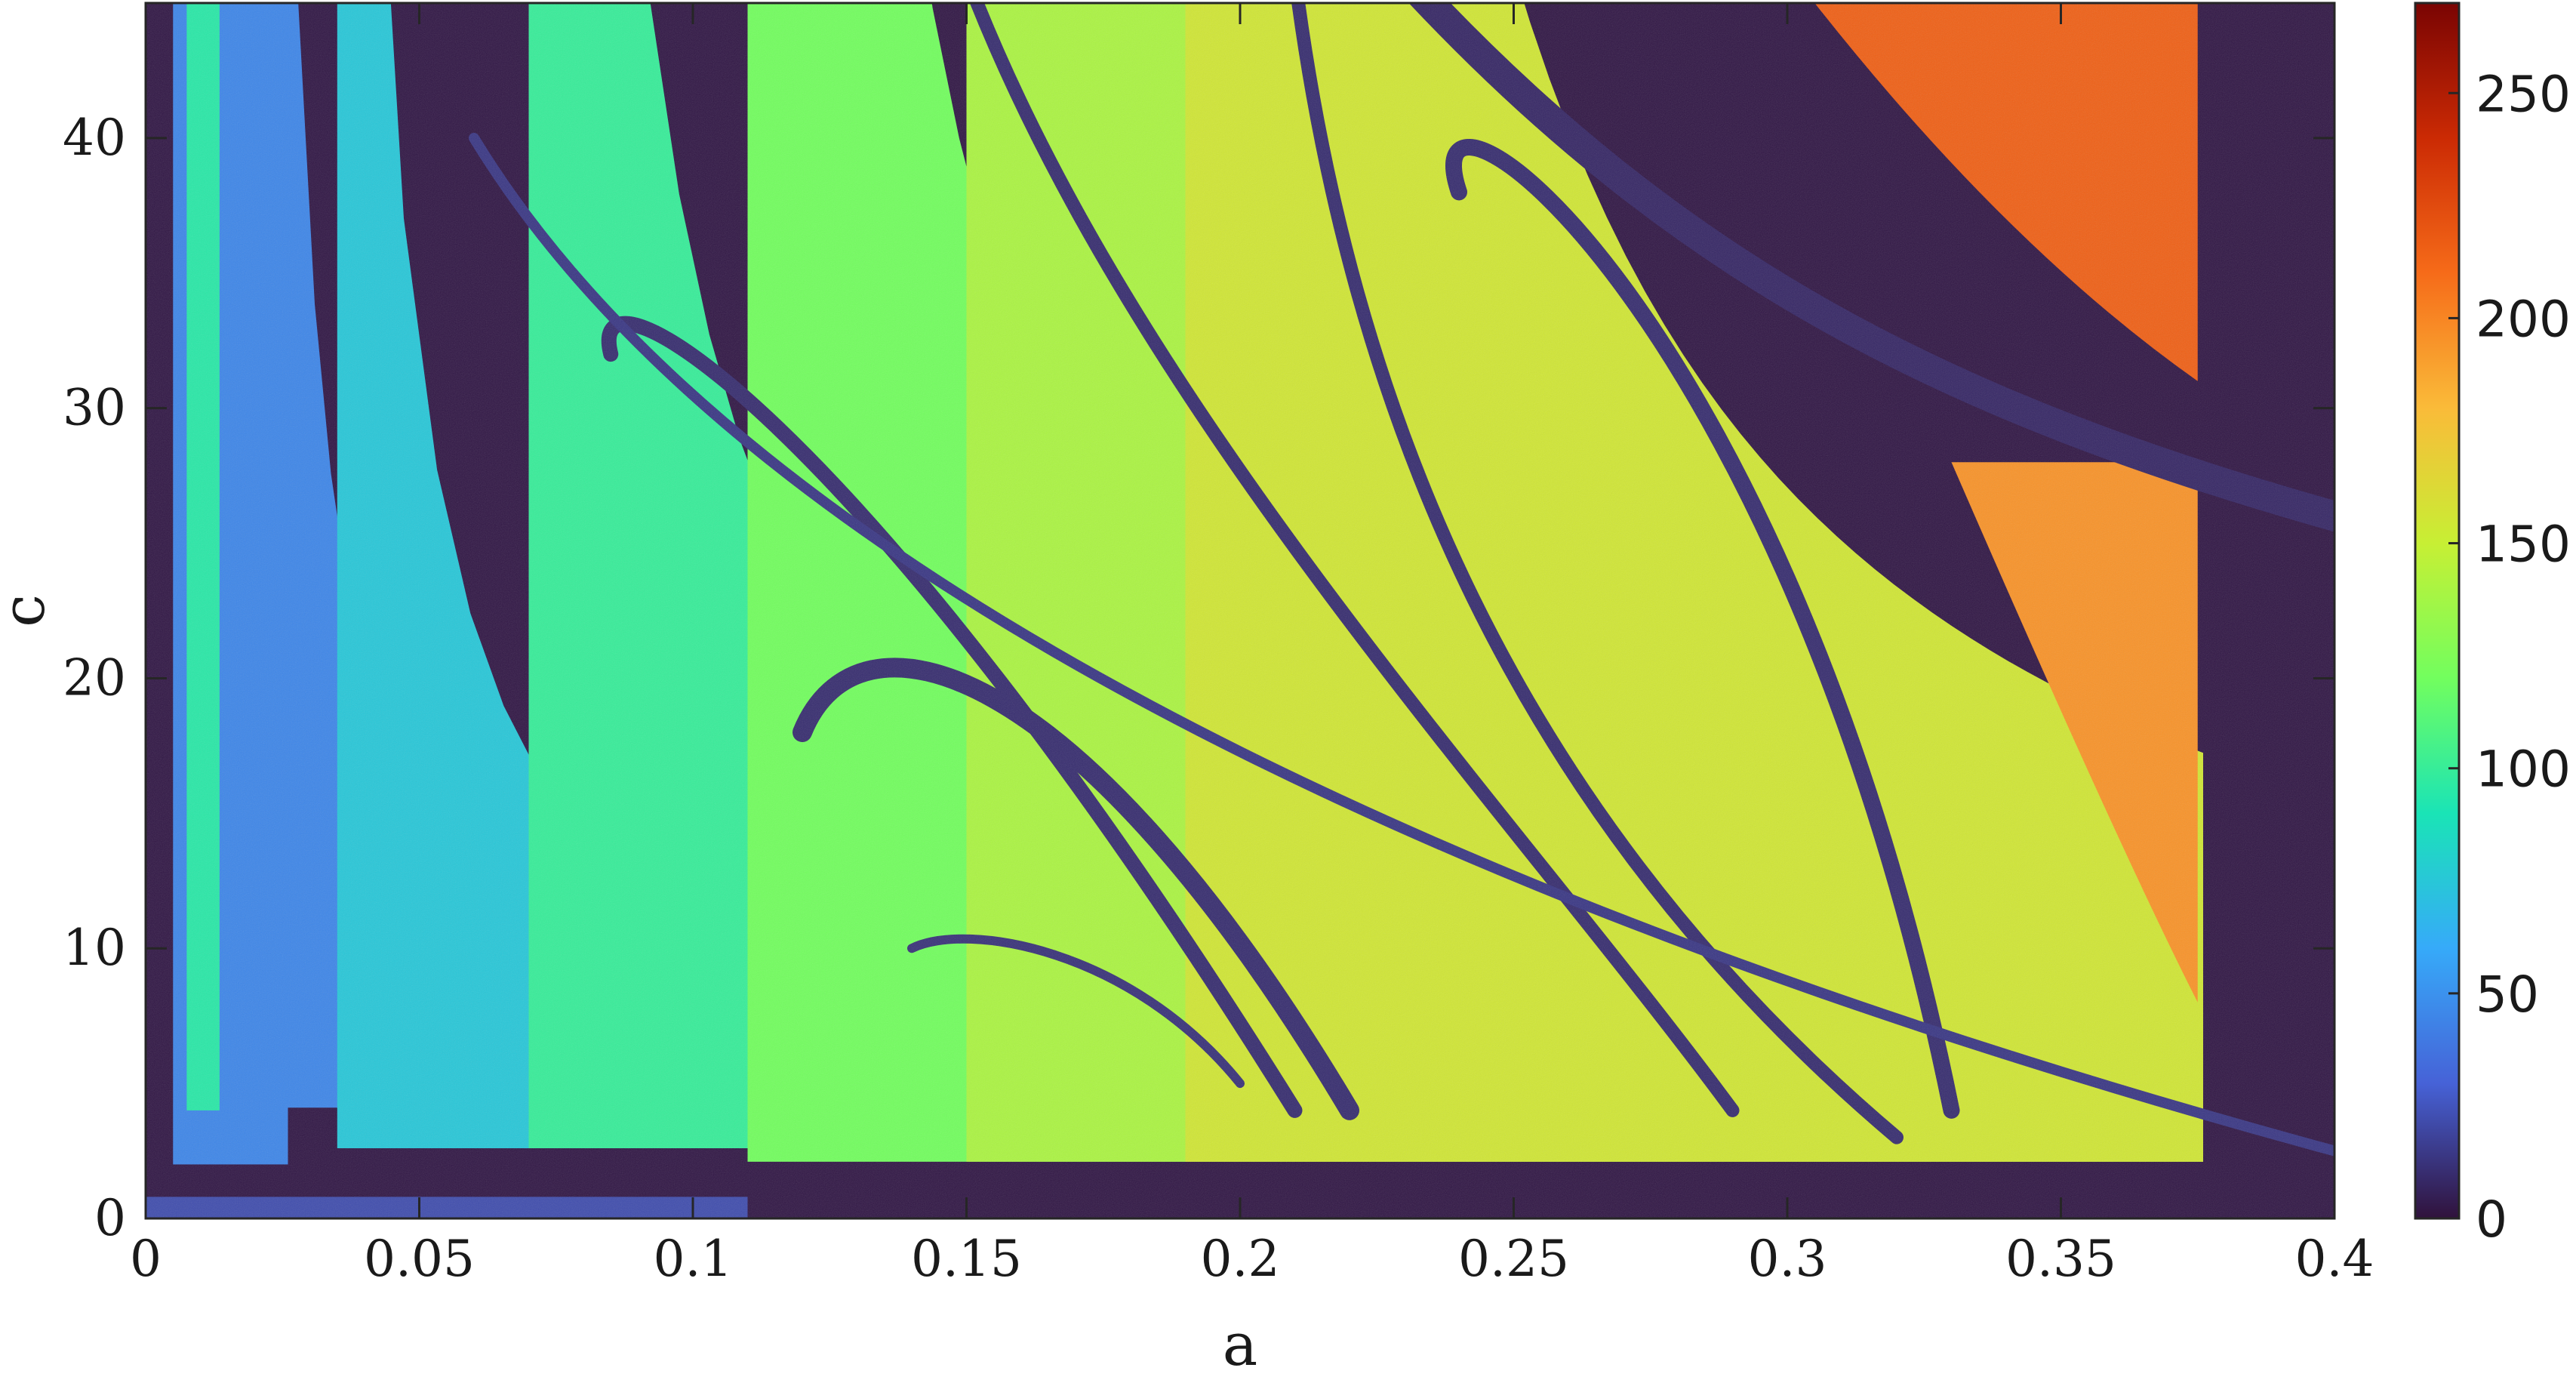 The width and height of the screenshot is (2576, 1380). Describe the element at coordinates (2507, 995) in the screenshot. I see `colorbar-tick-label: 50` at that location.